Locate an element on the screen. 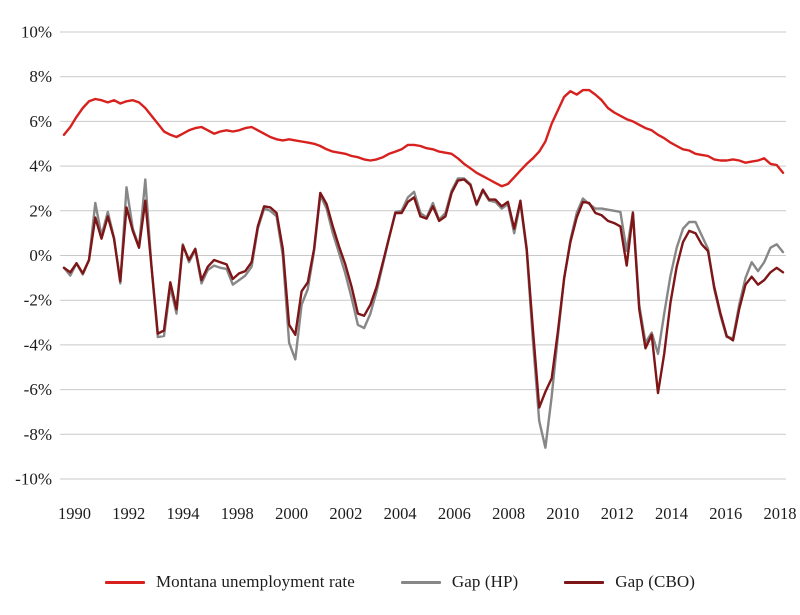  legend-item-gap-cbo: Gap (CBO) is located at coordinates (629, 582).